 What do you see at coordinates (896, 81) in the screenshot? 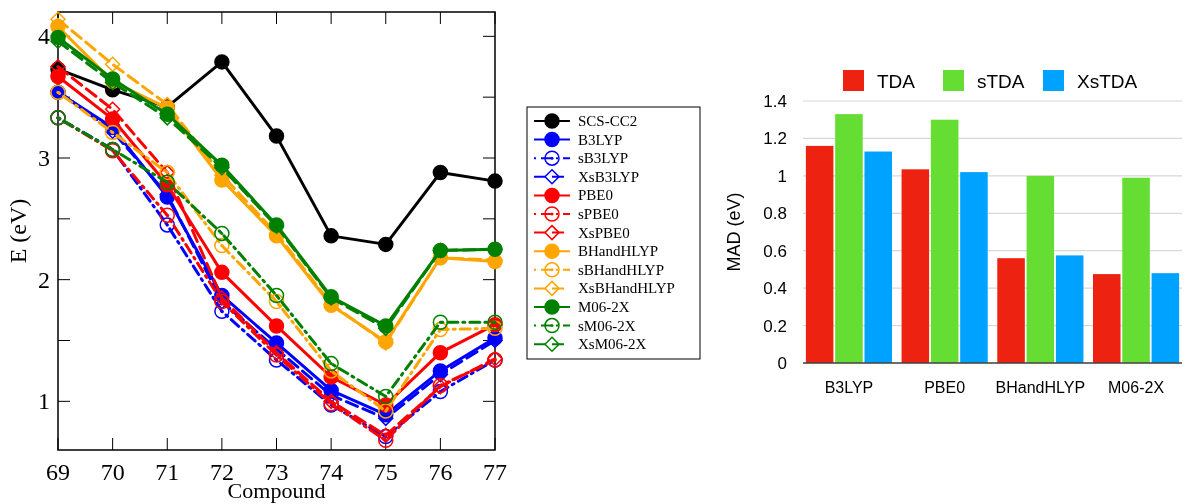
I see `legend-label: TDA` at bounding box center [896, 81].